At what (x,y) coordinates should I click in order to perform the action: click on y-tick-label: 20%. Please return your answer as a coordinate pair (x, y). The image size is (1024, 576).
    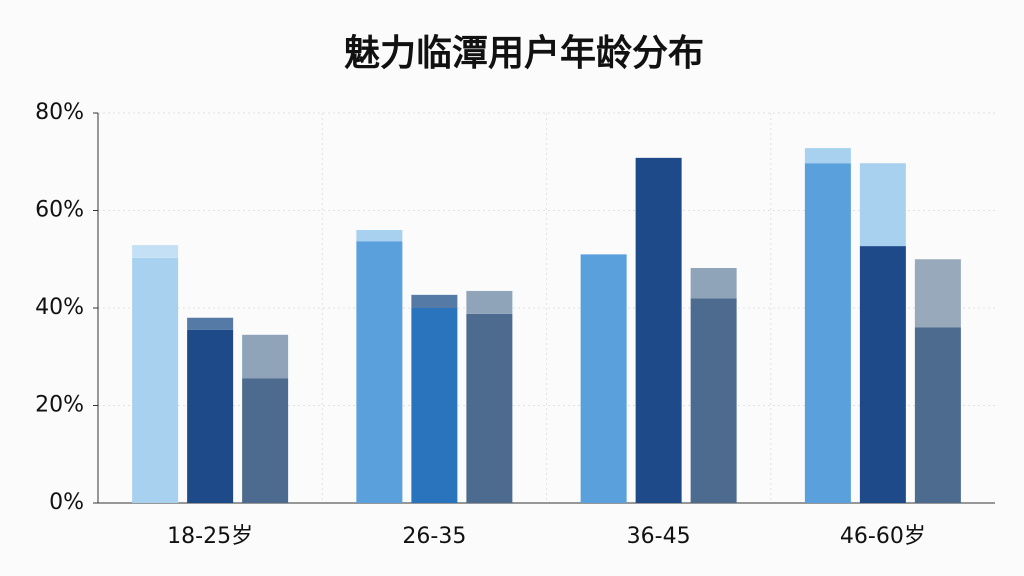
    Looking at the image, I should click on (59, 405).